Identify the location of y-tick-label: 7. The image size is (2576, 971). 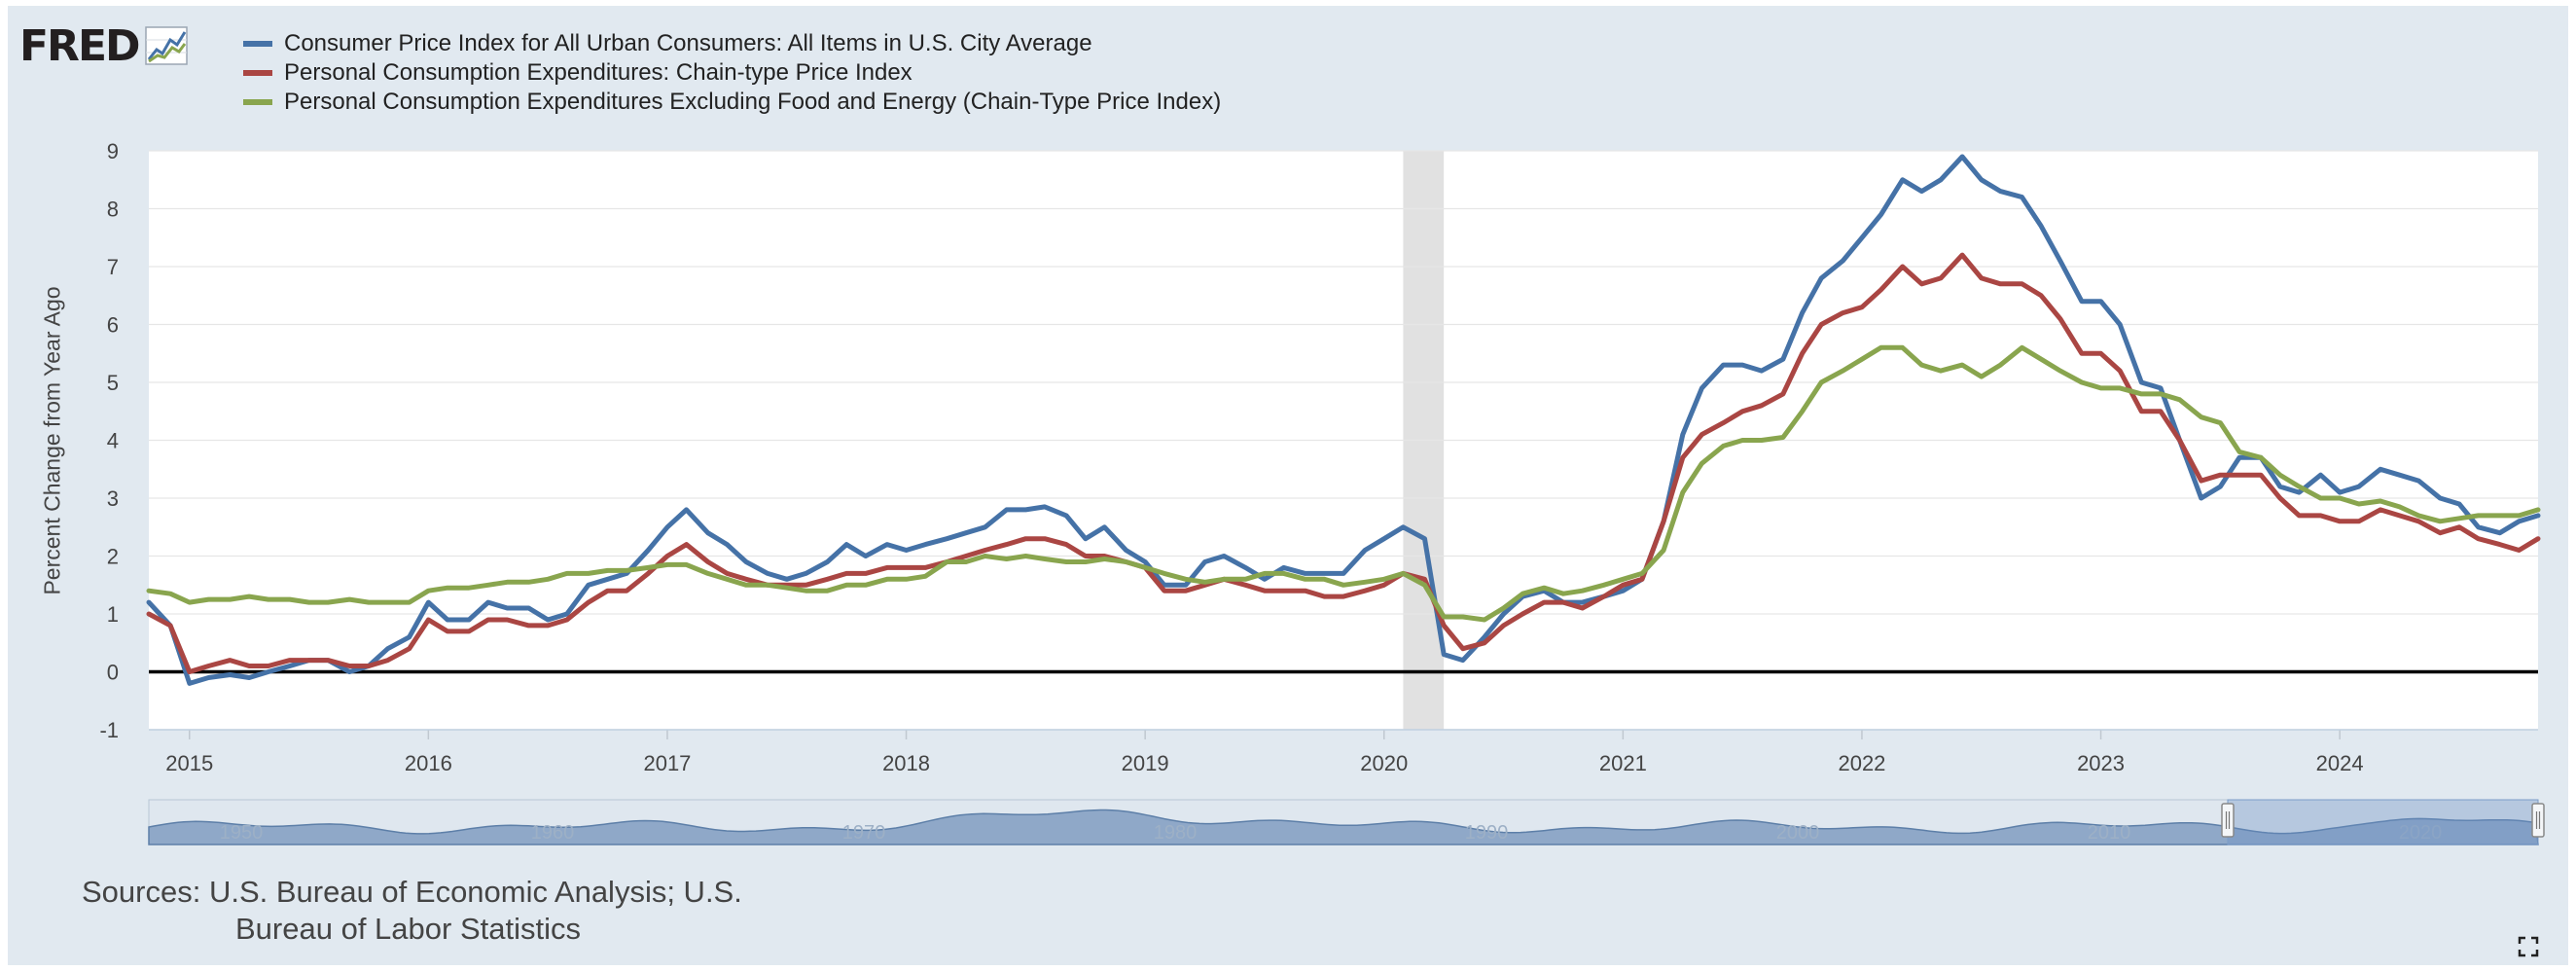
(113, 267).